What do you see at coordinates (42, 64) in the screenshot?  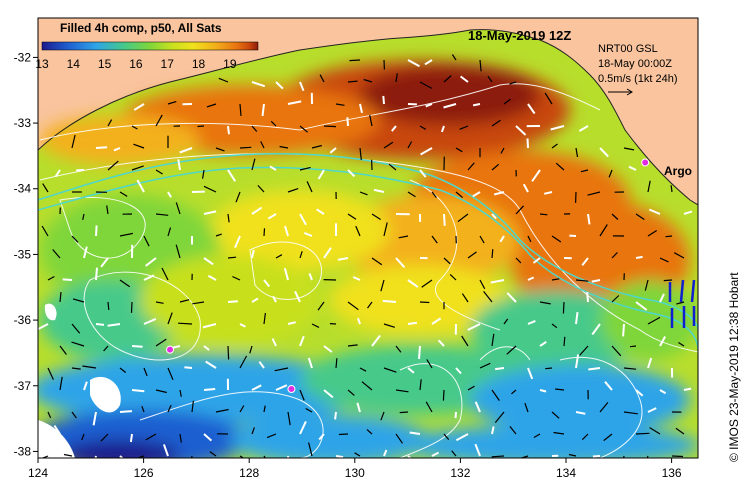 I see `colorbar-tick-label: 13` at bounding box center [42, 64].